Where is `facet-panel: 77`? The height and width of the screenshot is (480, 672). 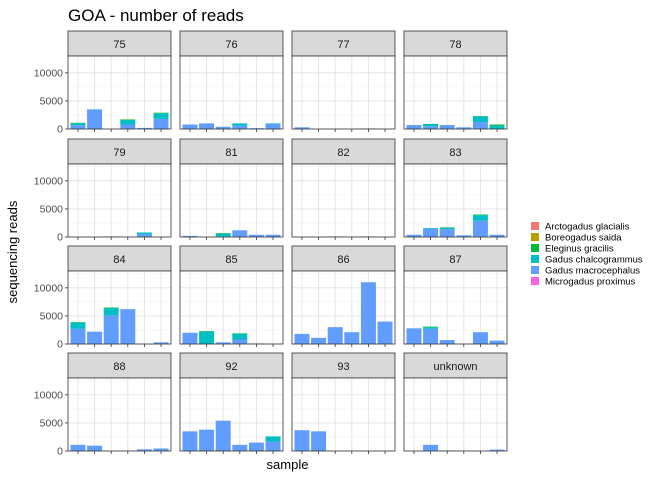
facet-panel: 77 is located at coordinates (343, 81).